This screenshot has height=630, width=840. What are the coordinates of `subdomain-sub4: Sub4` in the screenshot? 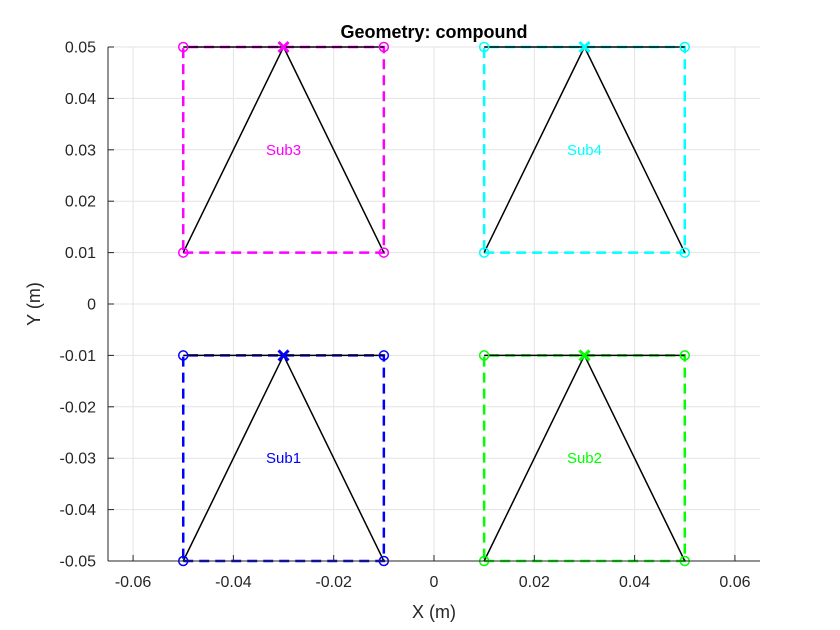 It's located at (584, 149).